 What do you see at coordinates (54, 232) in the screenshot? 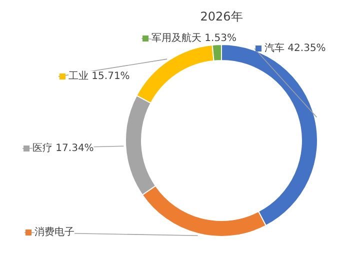
I see `legend-label: 消费电子` at bounding box center [54, 232].